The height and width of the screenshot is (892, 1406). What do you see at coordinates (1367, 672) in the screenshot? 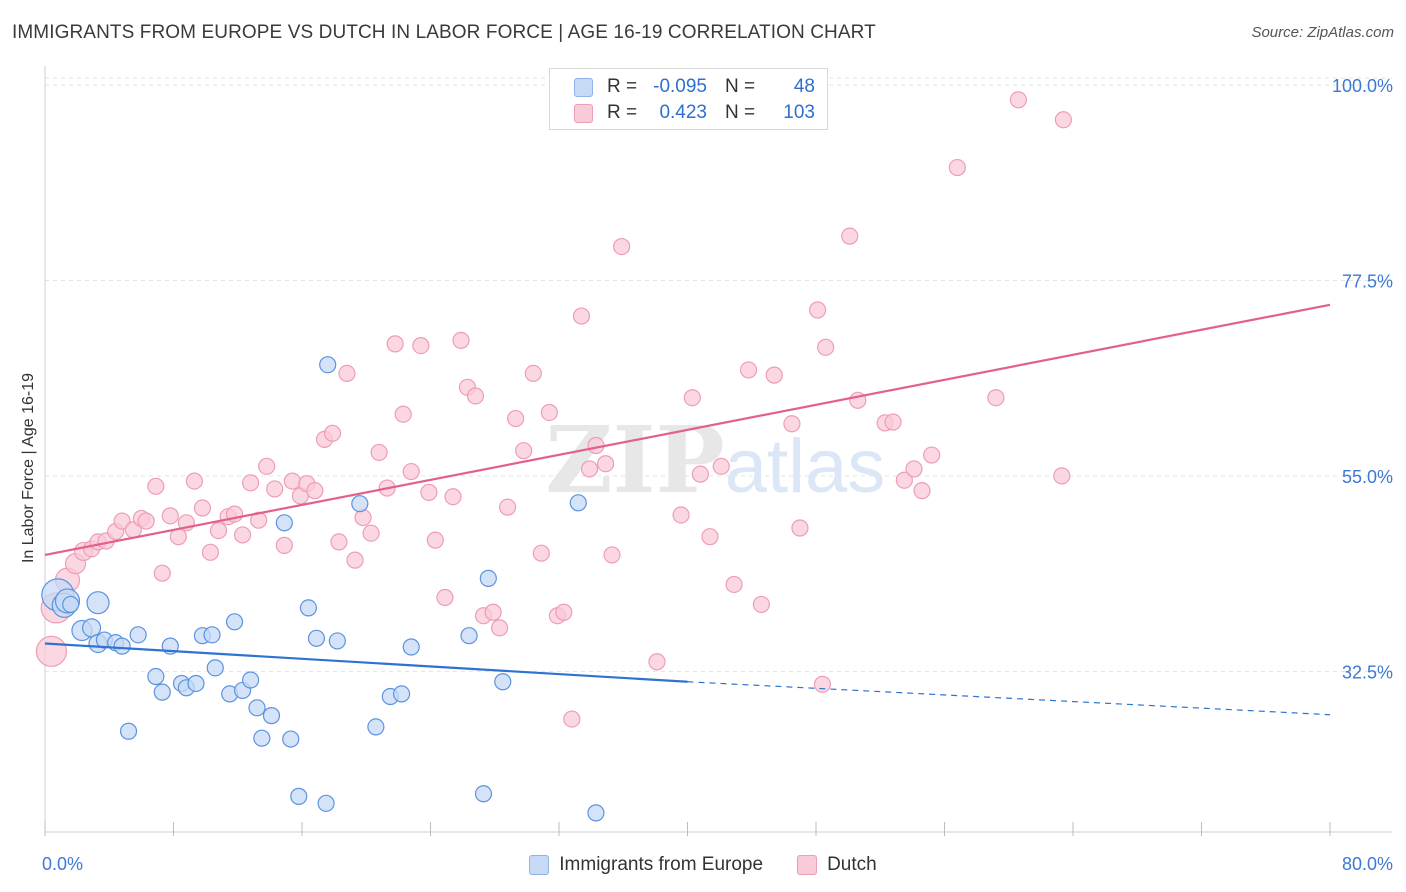
I see `y-tick-label: 32.5%` at bounding box center [1367, 672].